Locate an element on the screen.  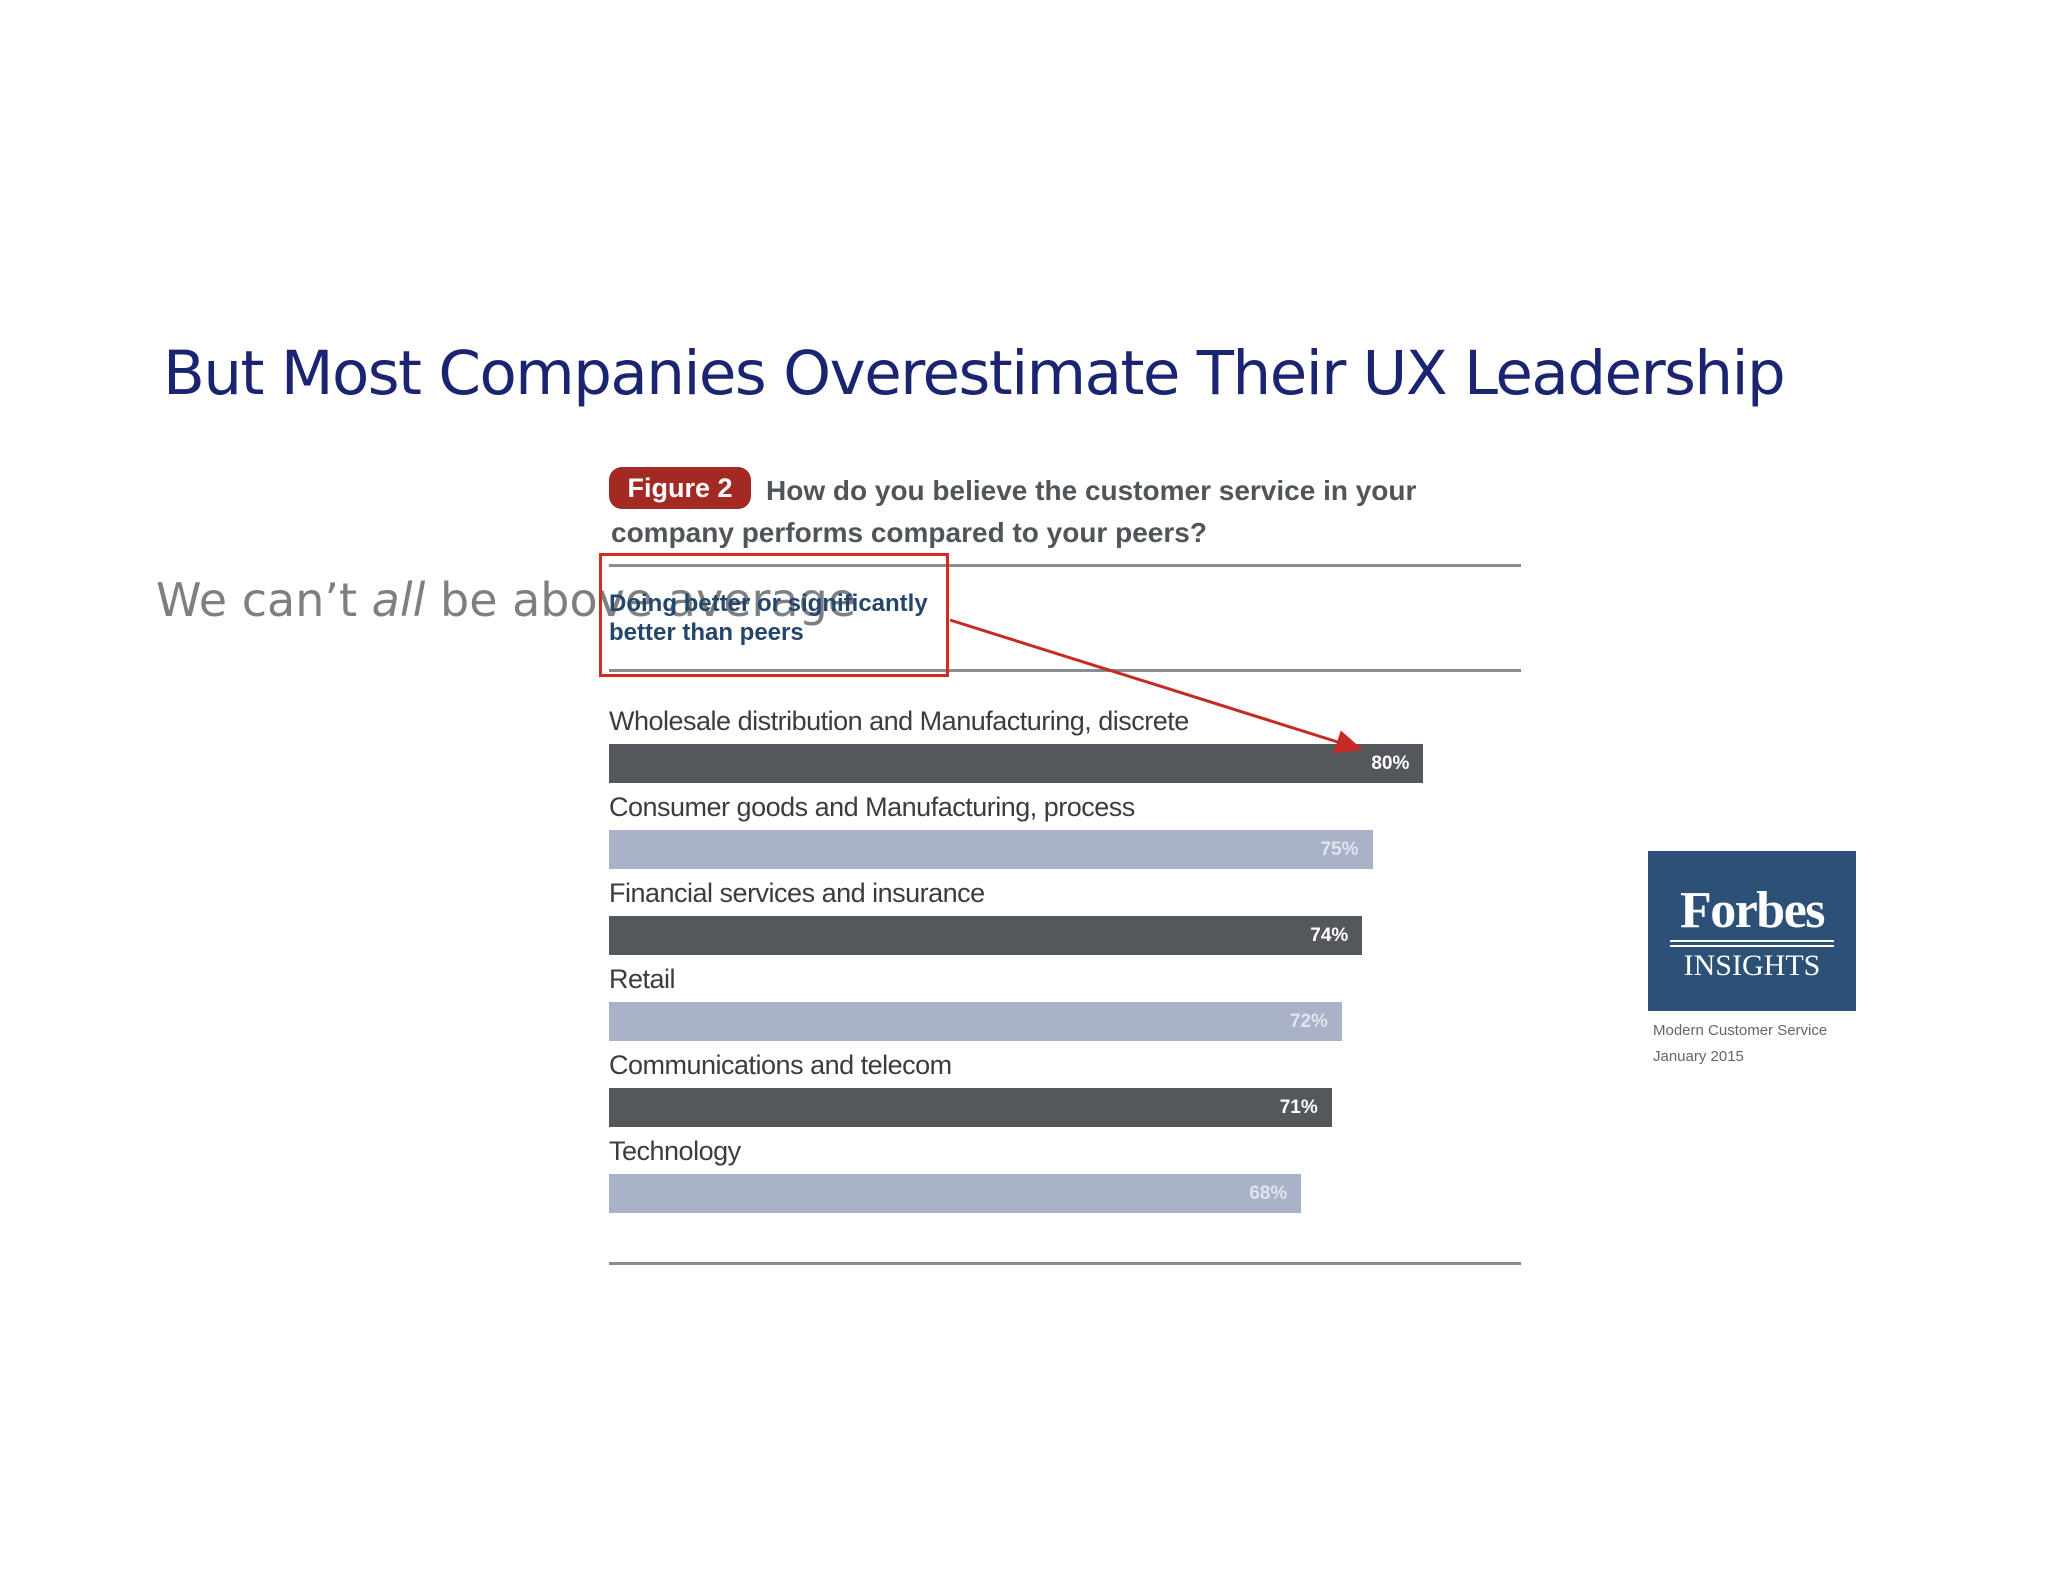
side-note: We can’t all be above average is located at coordinates (506, 600).